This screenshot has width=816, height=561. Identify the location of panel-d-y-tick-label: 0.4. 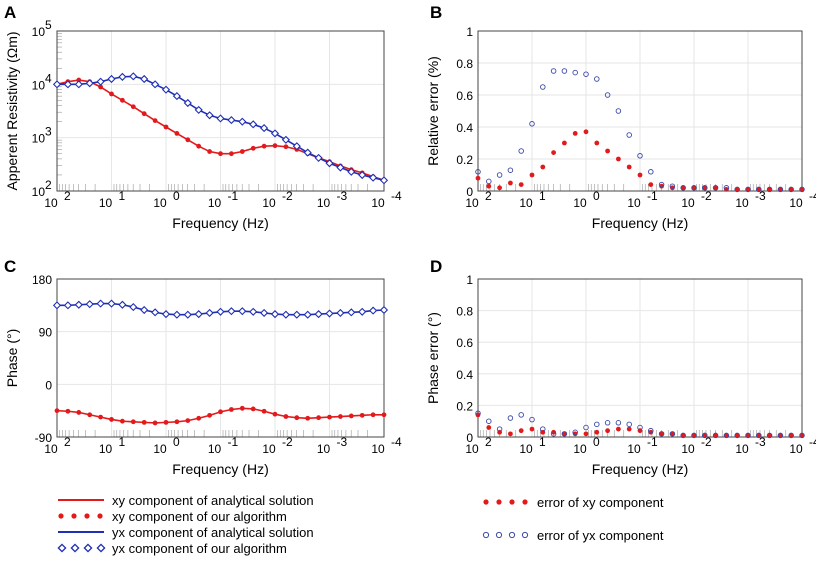
(464, 375).